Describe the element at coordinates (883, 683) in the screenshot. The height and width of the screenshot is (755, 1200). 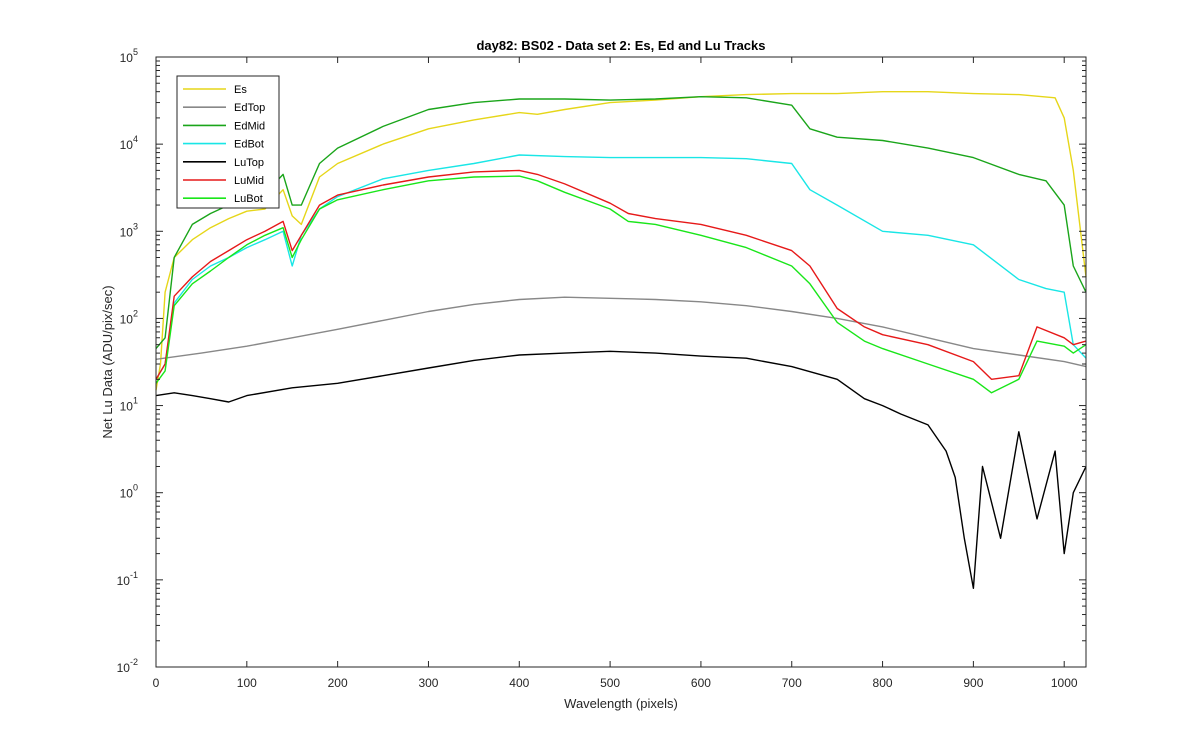
I see `x-tick-label: 800` at that location.